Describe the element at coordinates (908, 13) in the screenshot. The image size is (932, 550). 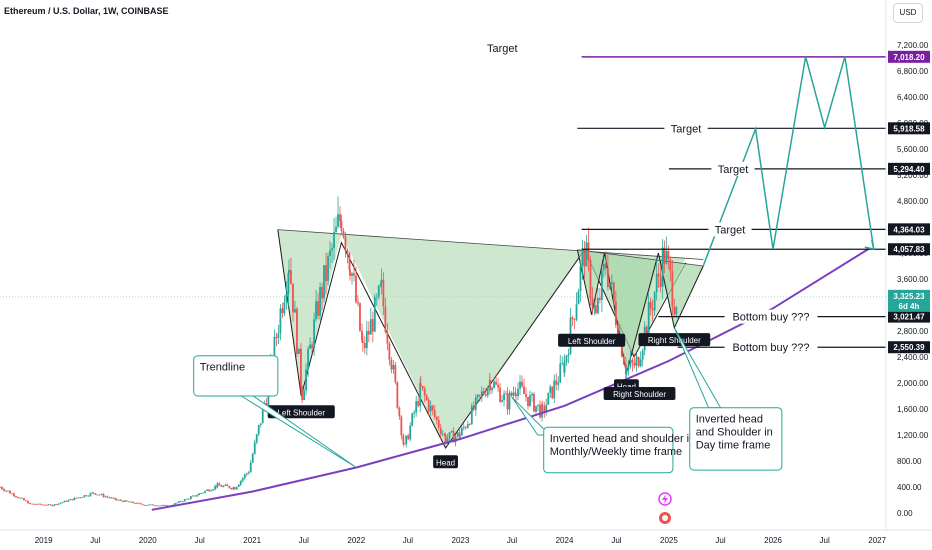
I see `currency-button: USD` at that location.